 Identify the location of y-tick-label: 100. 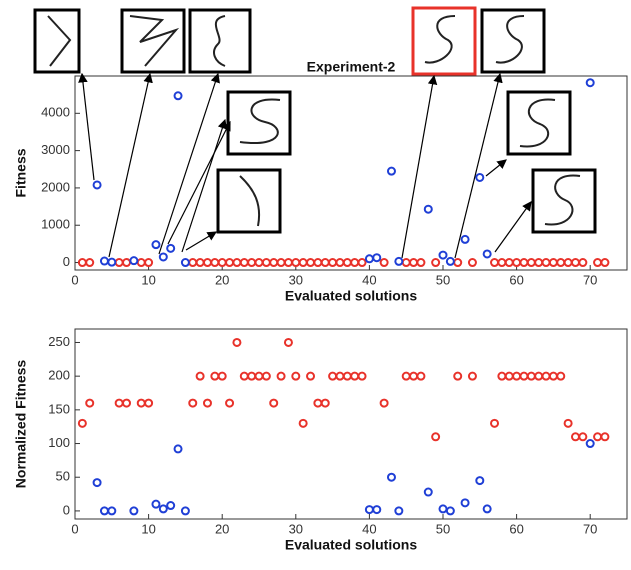
(59, 442).